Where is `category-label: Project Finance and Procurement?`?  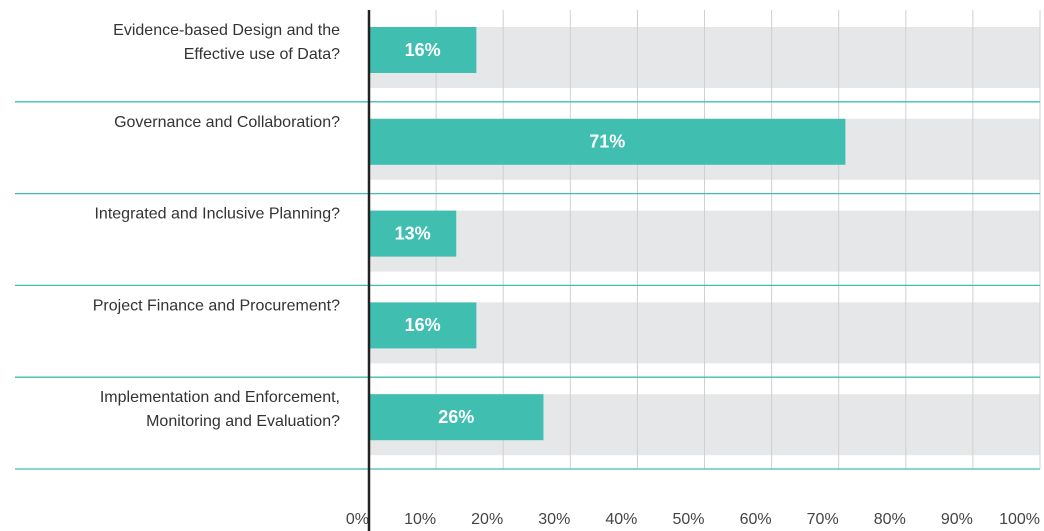
category-label: Project Finance and Procurement? is located at coordinates (216, 306).